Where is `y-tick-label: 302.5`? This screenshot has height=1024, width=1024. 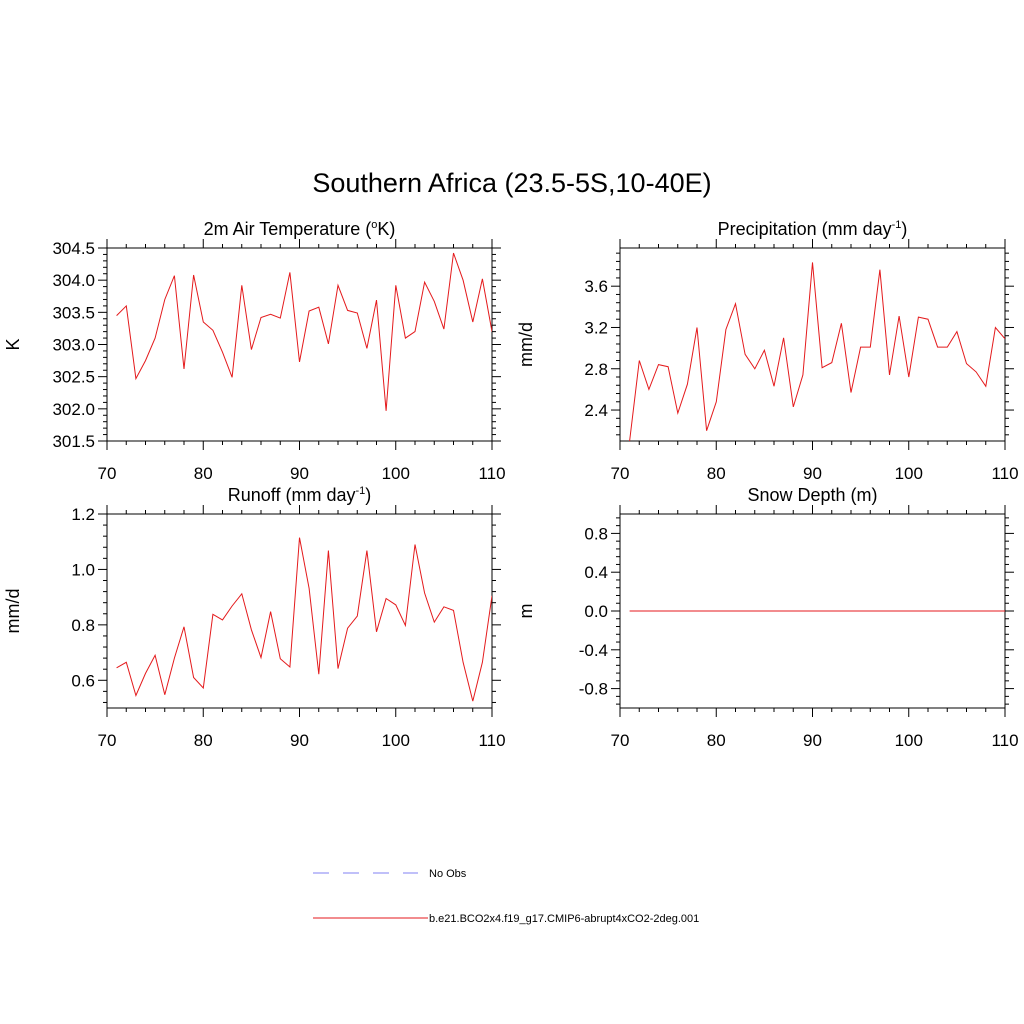
y-tick-label: 302.5 is located at coordinates (73, 377).